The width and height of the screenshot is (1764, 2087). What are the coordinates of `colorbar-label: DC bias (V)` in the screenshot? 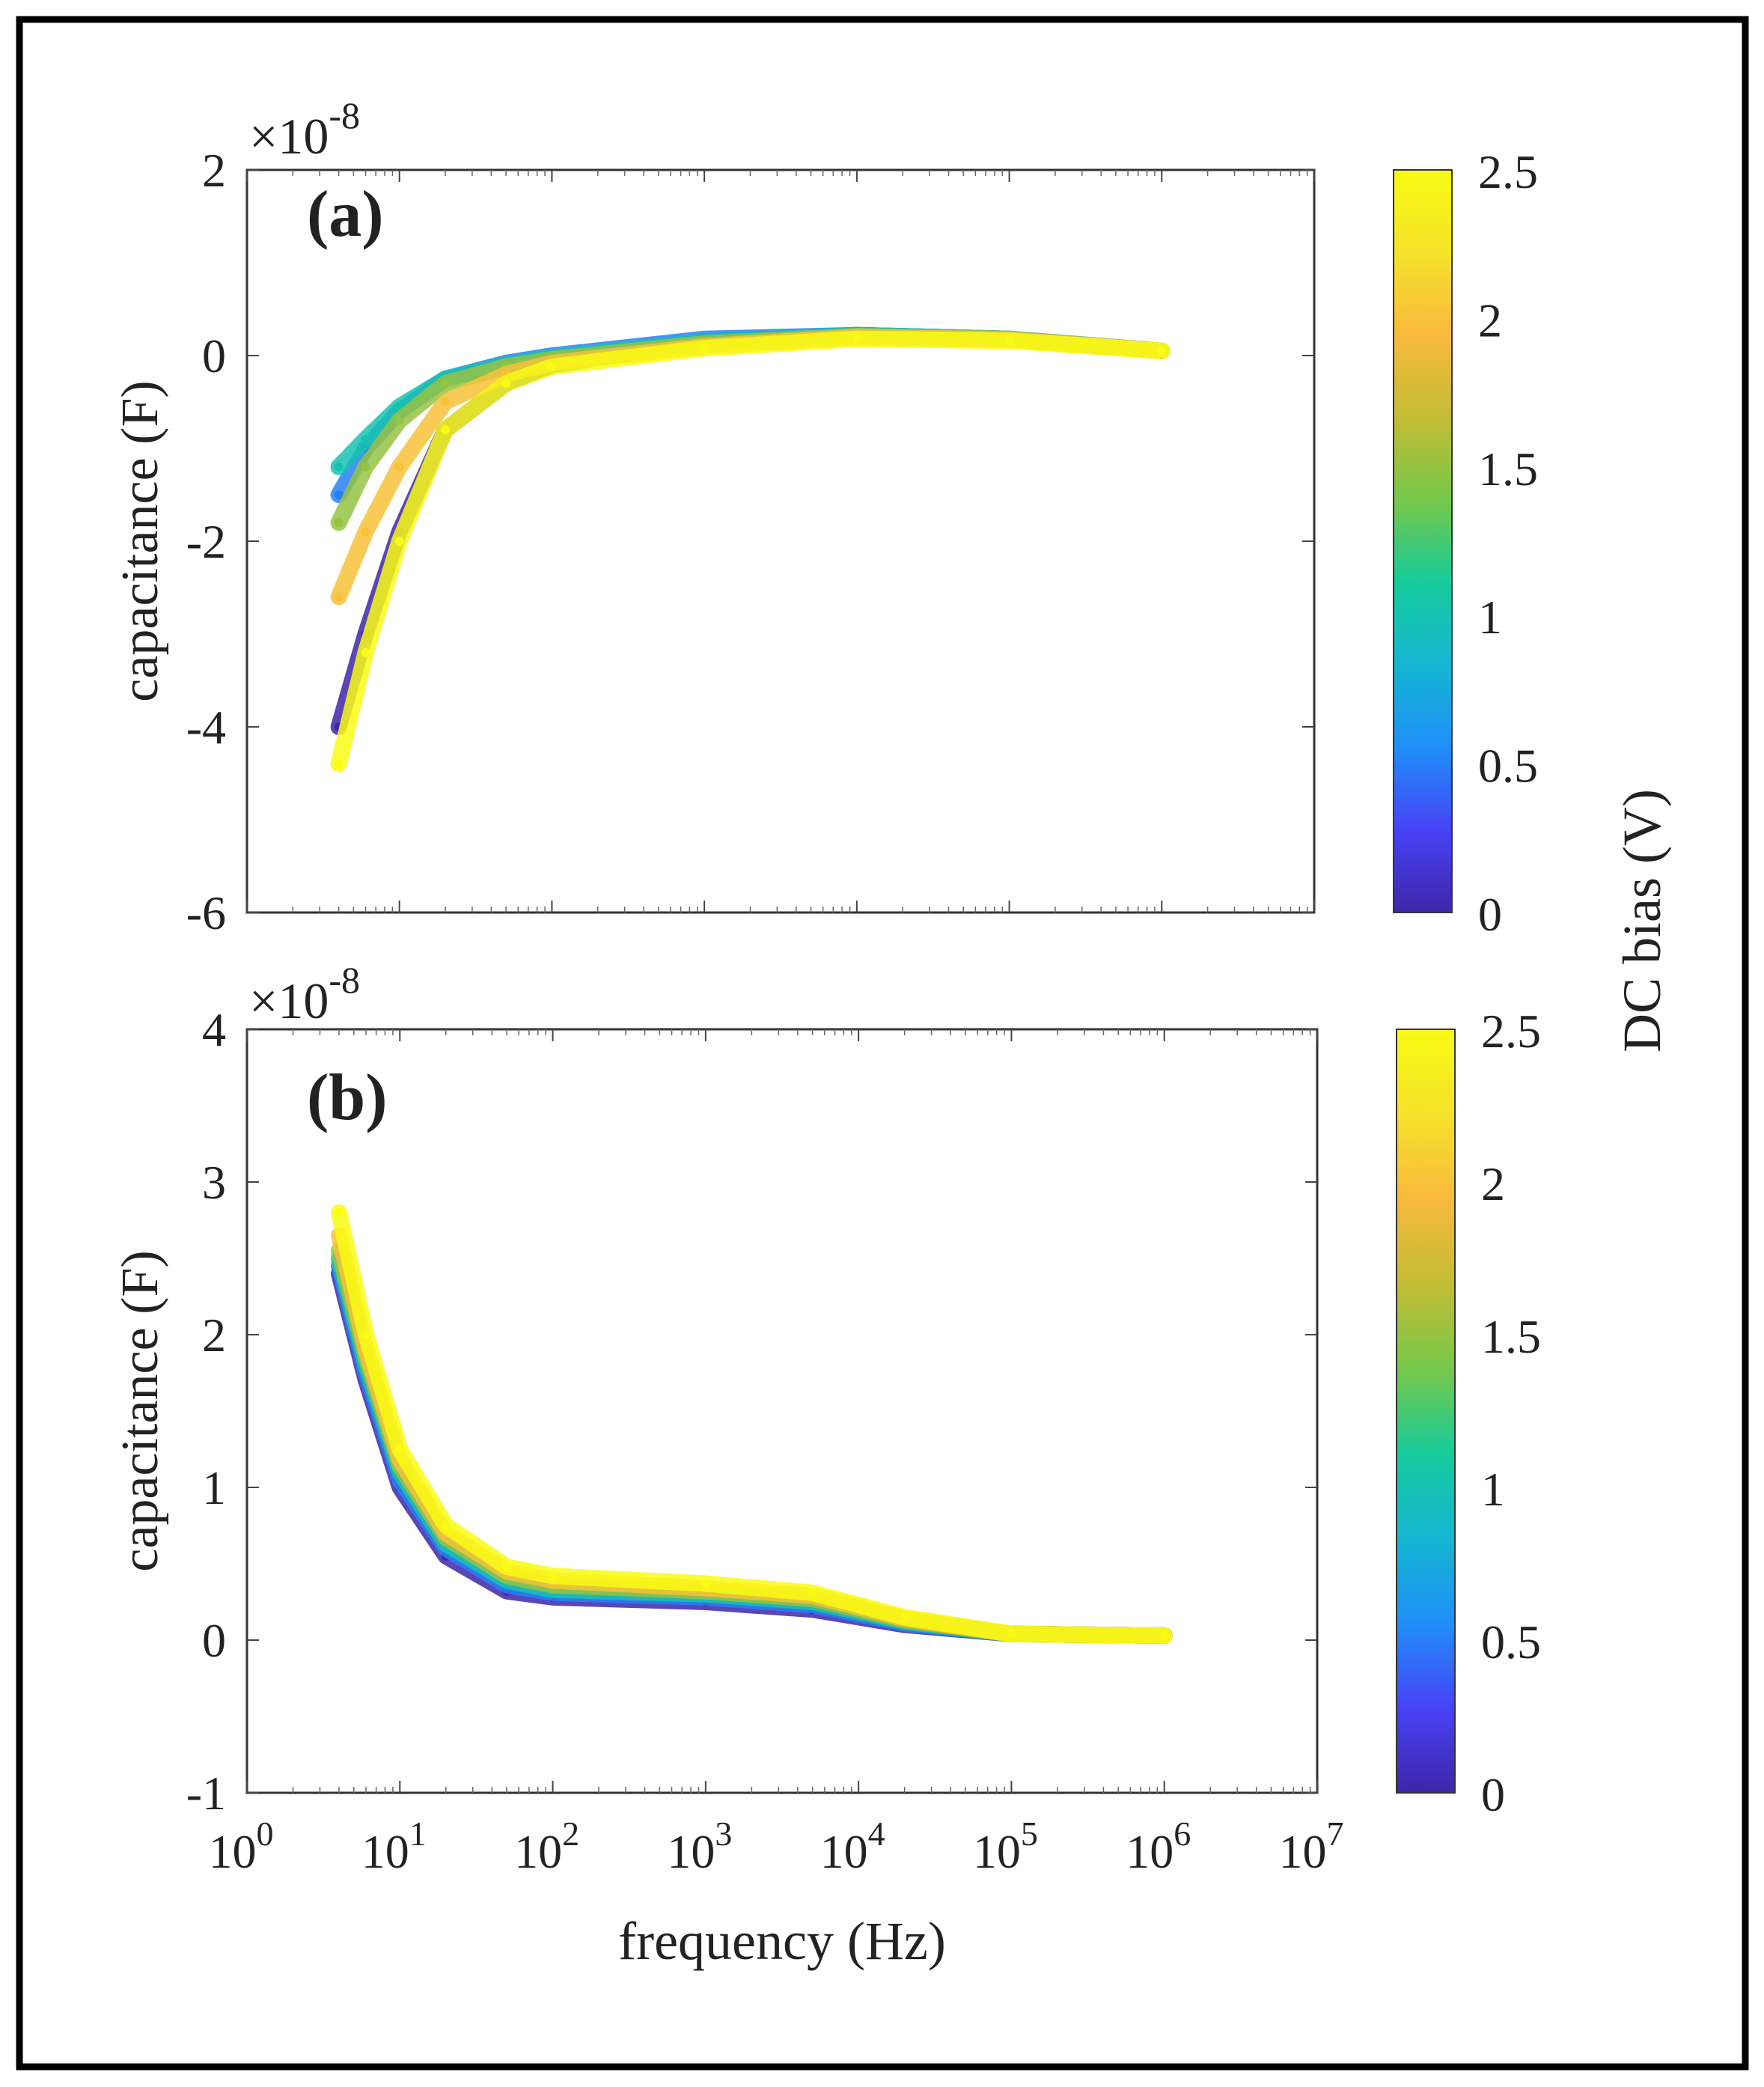 It's located at (1642, 920).